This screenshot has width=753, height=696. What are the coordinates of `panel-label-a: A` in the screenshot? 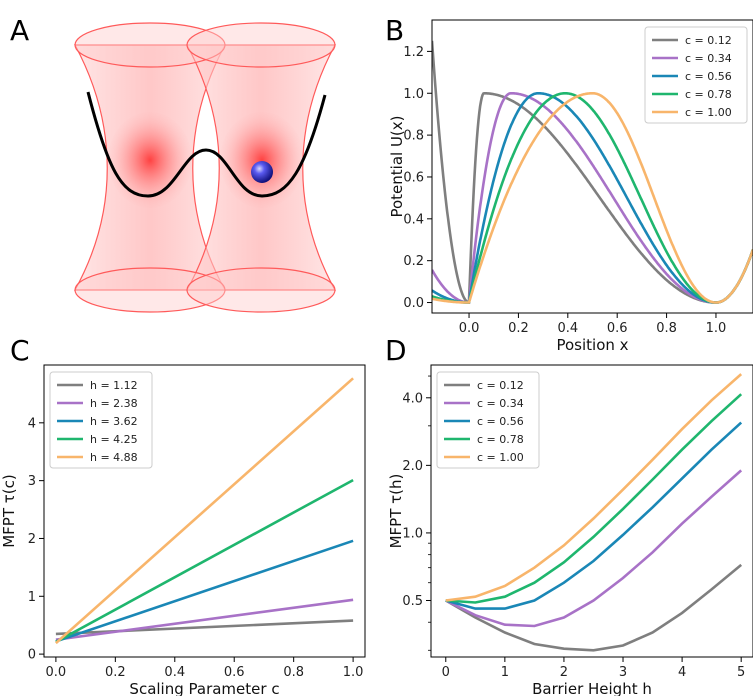 It's located at (19, 30).